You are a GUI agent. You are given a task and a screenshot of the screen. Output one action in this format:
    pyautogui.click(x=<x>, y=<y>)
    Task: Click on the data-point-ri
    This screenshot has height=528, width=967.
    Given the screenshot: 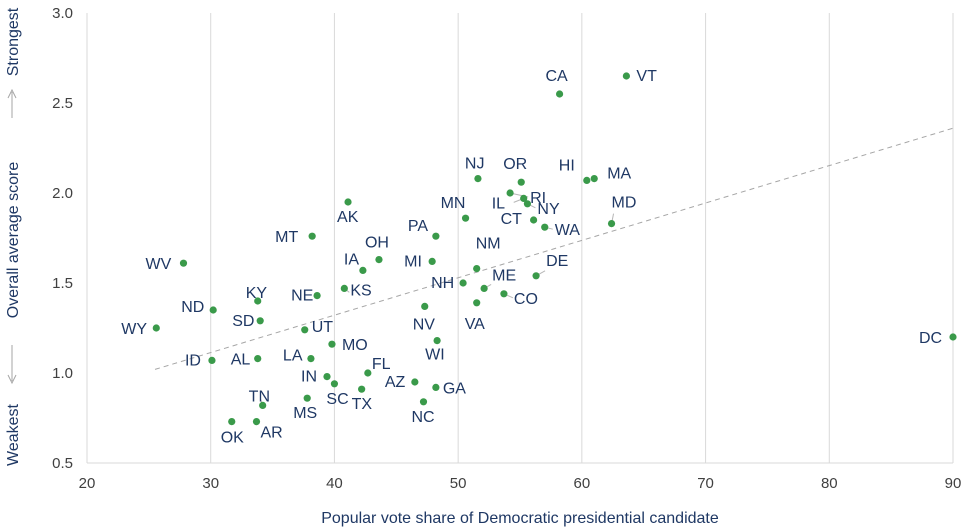 What is the action you would take?
    pyautogui.click(x=510, y=193)
    